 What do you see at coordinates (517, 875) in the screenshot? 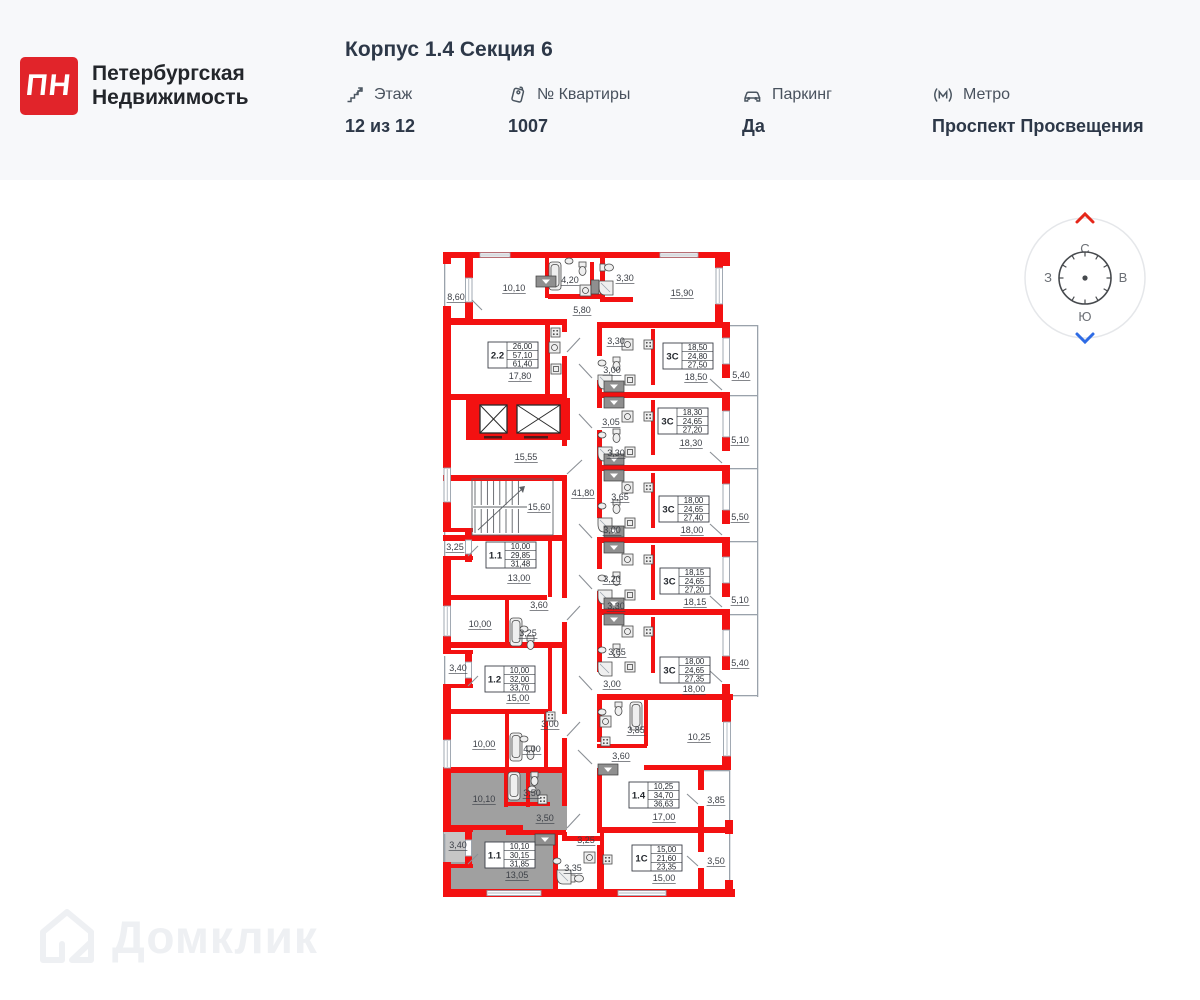
I see `room-area-label: 13,05` at bounding box center [517, 875].